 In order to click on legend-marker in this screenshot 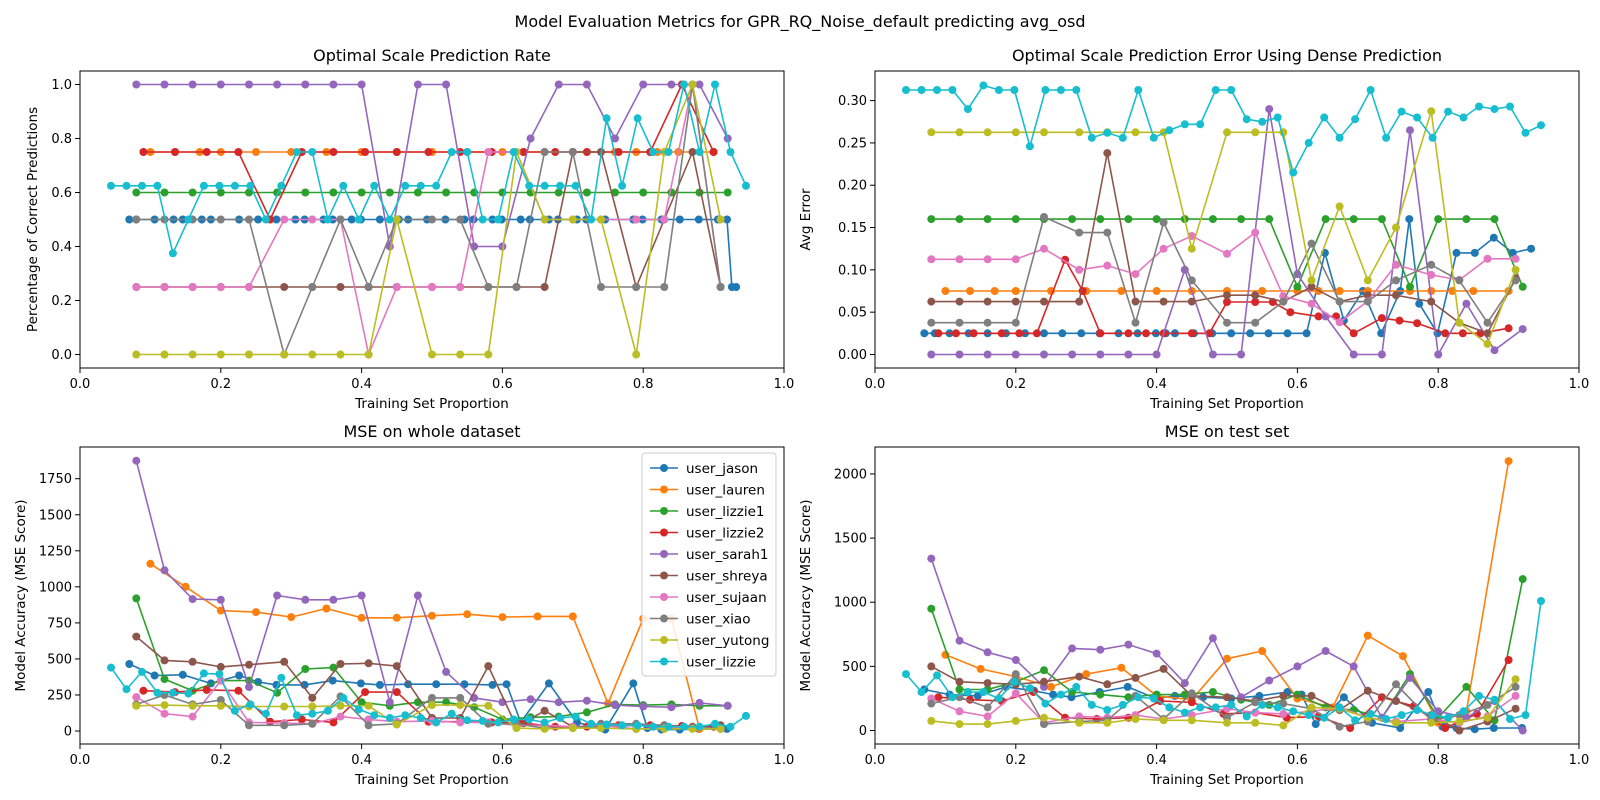, I will do `click(664, 532)`.